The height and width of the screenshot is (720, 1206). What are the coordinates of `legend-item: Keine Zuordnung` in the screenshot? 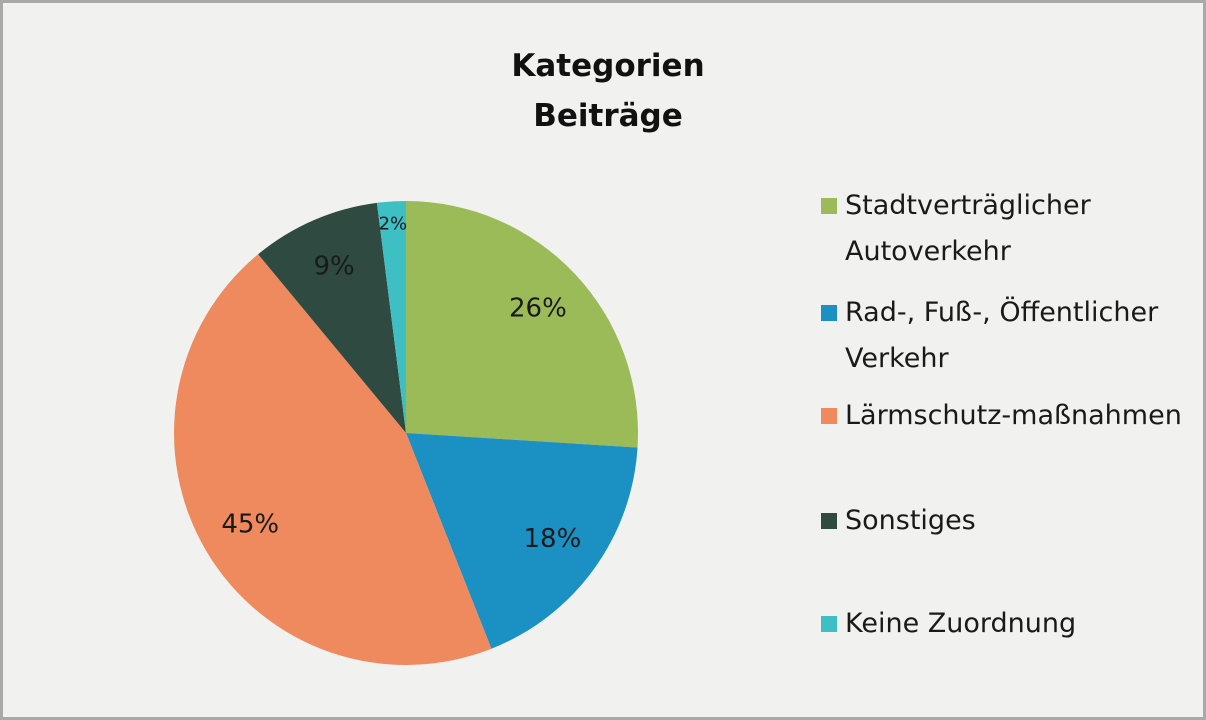 It's located at (1006, 624).